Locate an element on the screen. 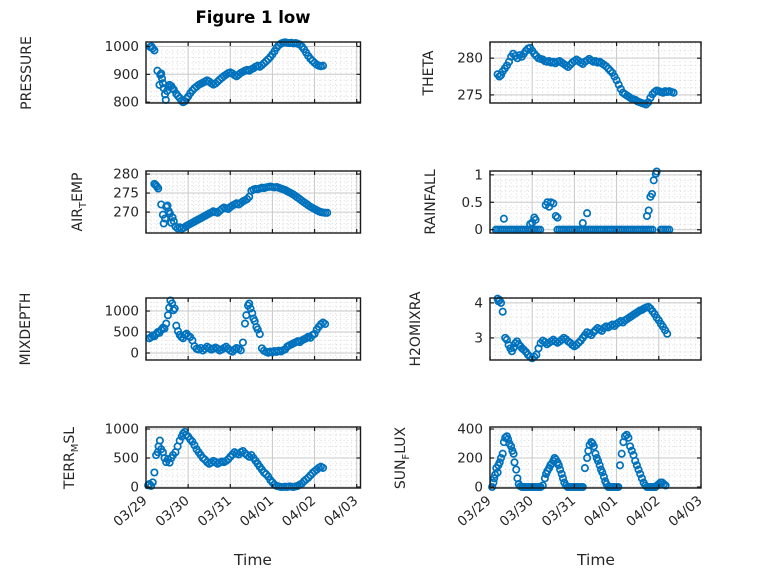 The width and height of the screenshot is (778, 583). y-tick-label: 900 is located at coordinates (126, 75).